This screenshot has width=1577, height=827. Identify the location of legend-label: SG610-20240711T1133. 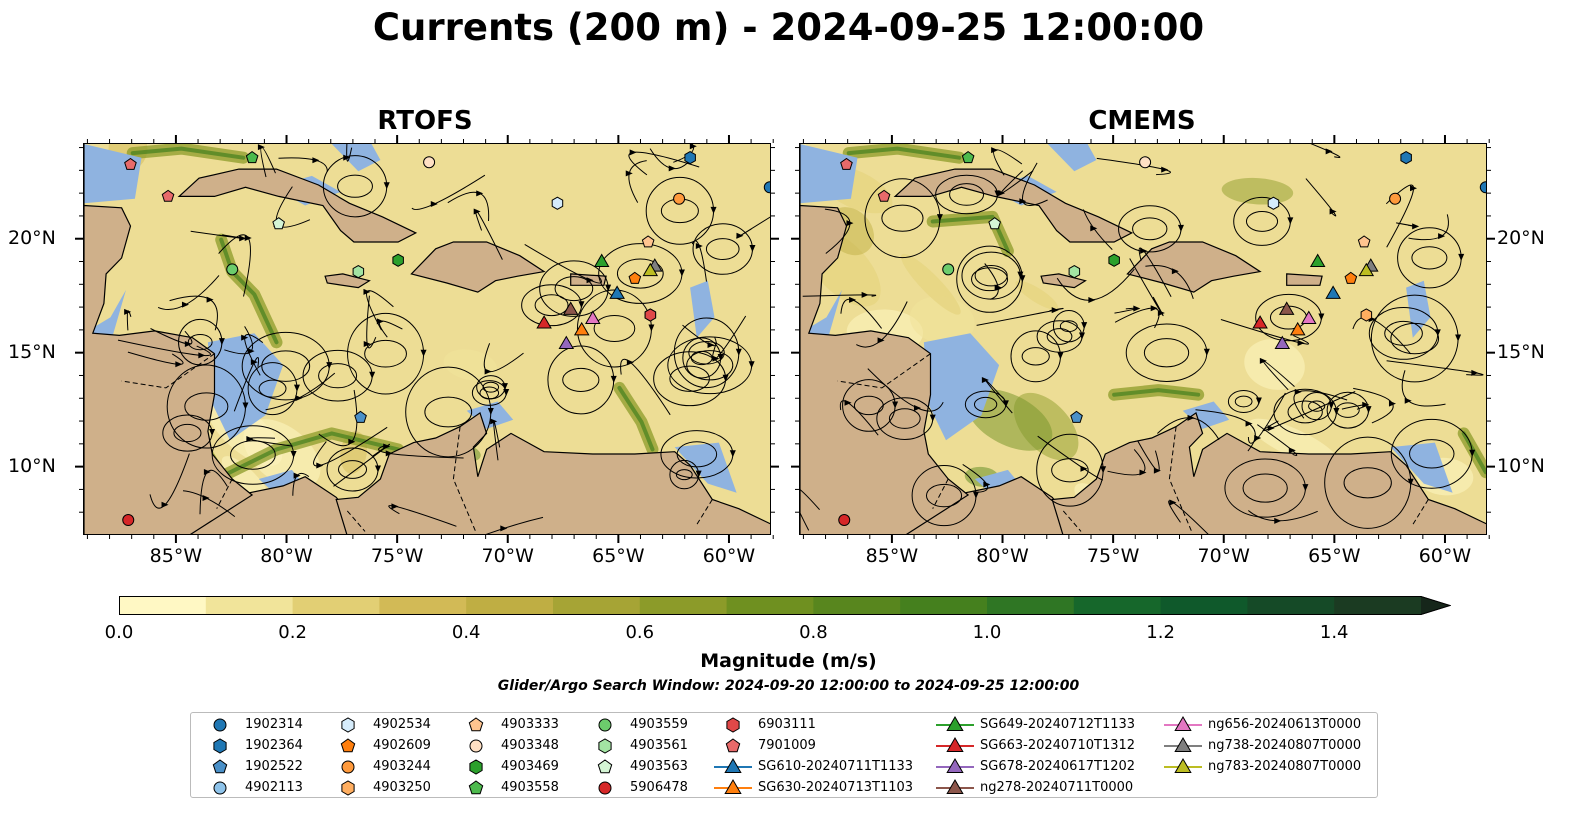
(836, 766).